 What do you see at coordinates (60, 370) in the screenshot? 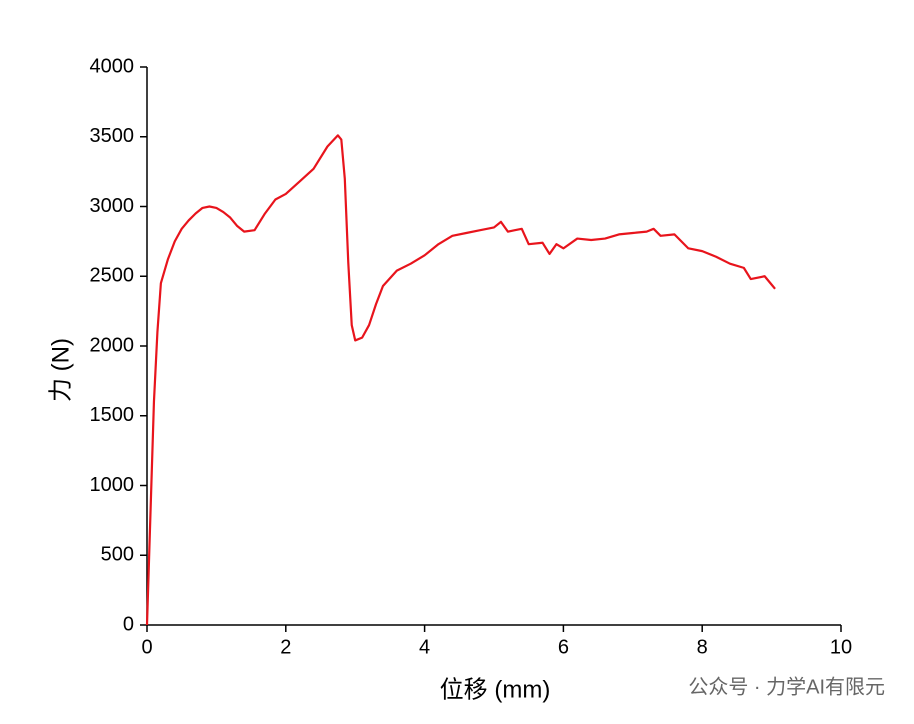
I see `y-axis-label: 力 (N)` at bounding box center [60, 370].